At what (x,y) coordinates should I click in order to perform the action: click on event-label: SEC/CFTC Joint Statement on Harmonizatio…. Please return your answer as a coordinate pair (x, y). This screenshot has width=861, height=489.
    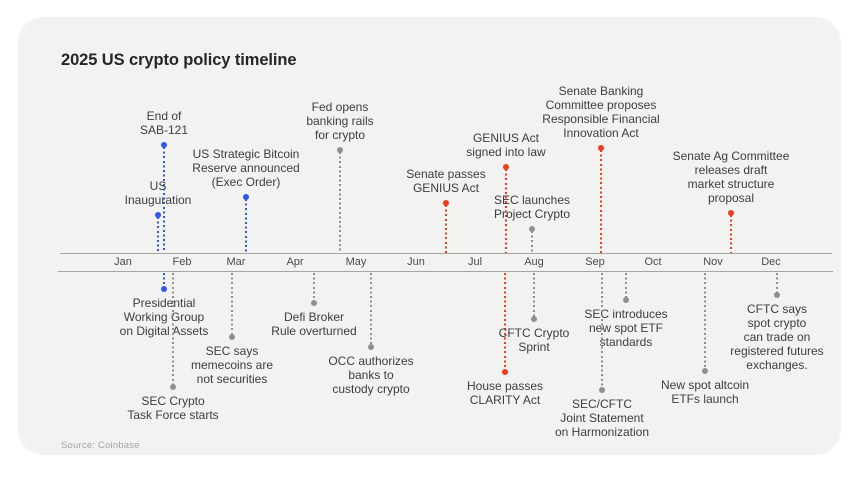
    Looking at the image, I should click on (602, 418).